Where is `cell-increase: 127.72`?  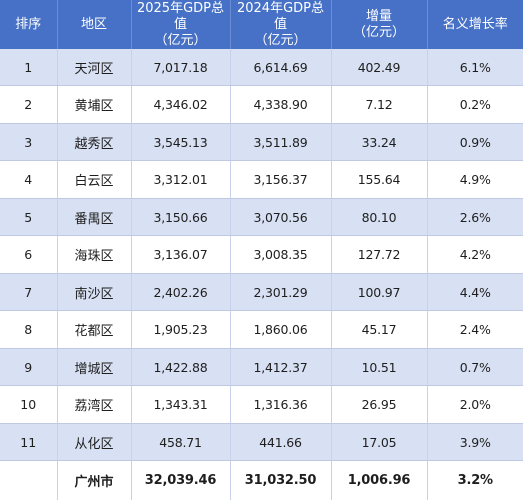
cell-increase: 127.72 is located at coordinates (379, 254).